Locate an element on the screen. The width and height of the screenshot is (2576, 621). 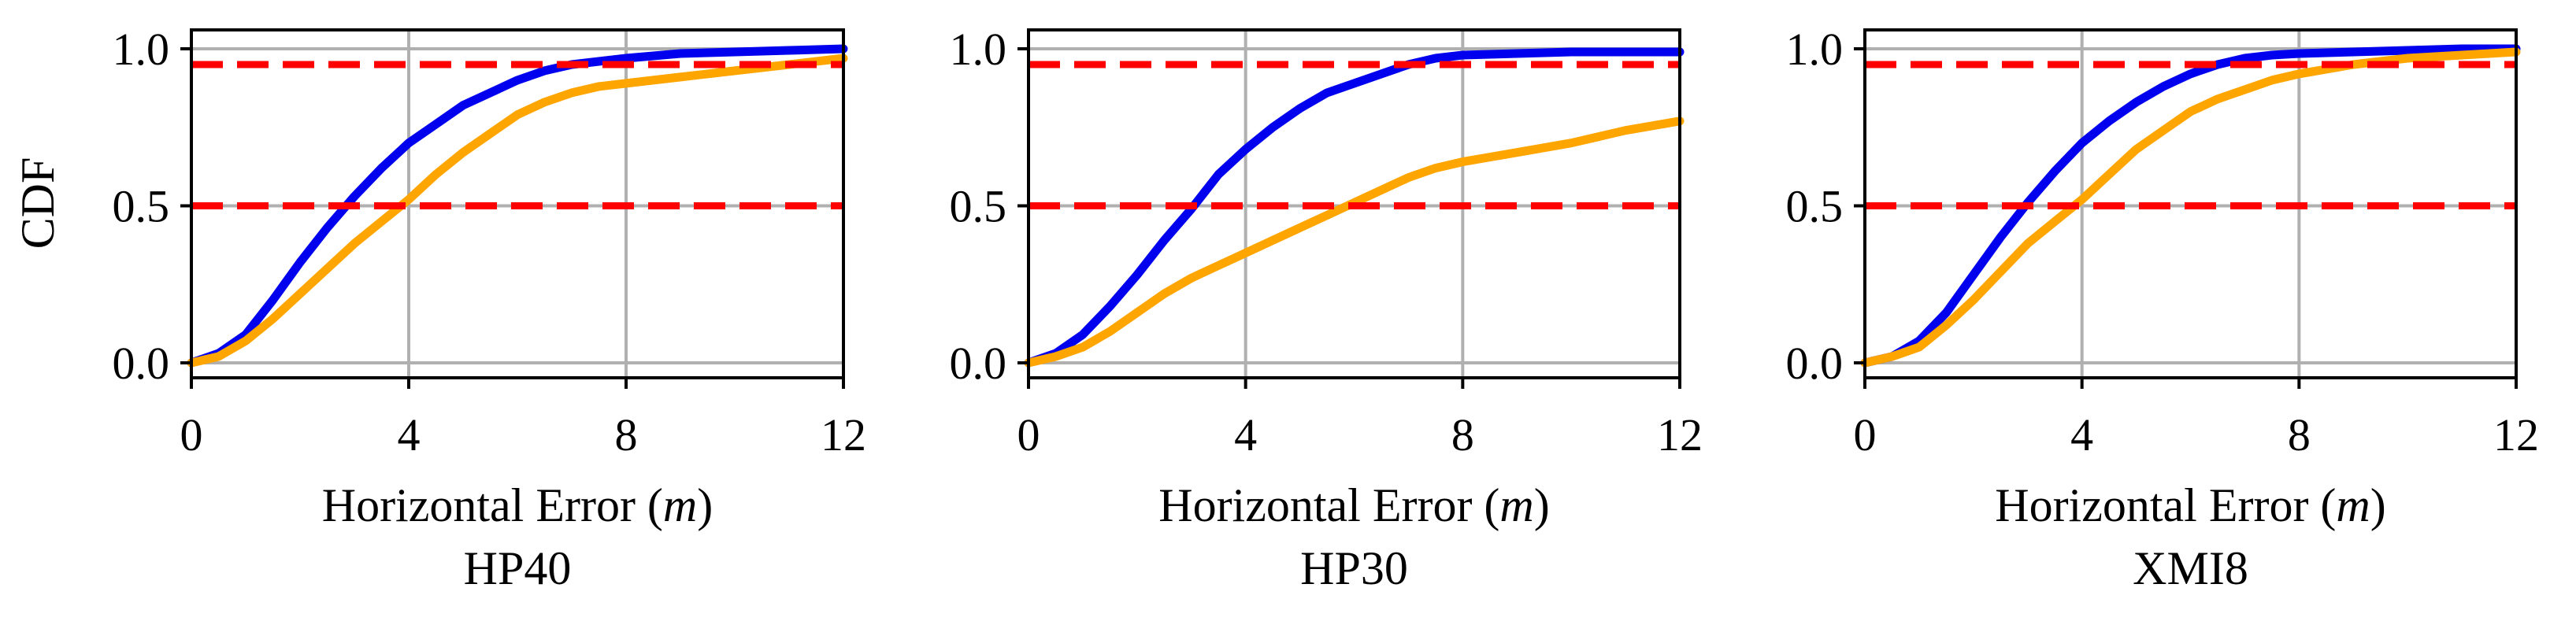
y-axis-label: CDF is located at coordinates (38, 204).